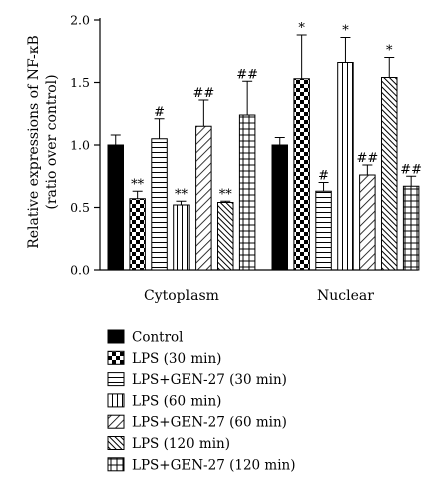 This screenshot has width=445, height=504. What do you see at coordinates (209, 423) in the screenshot?
I see `legend-label: LPS+GEN-27 (60 min)` at bounding box center [209, 423].